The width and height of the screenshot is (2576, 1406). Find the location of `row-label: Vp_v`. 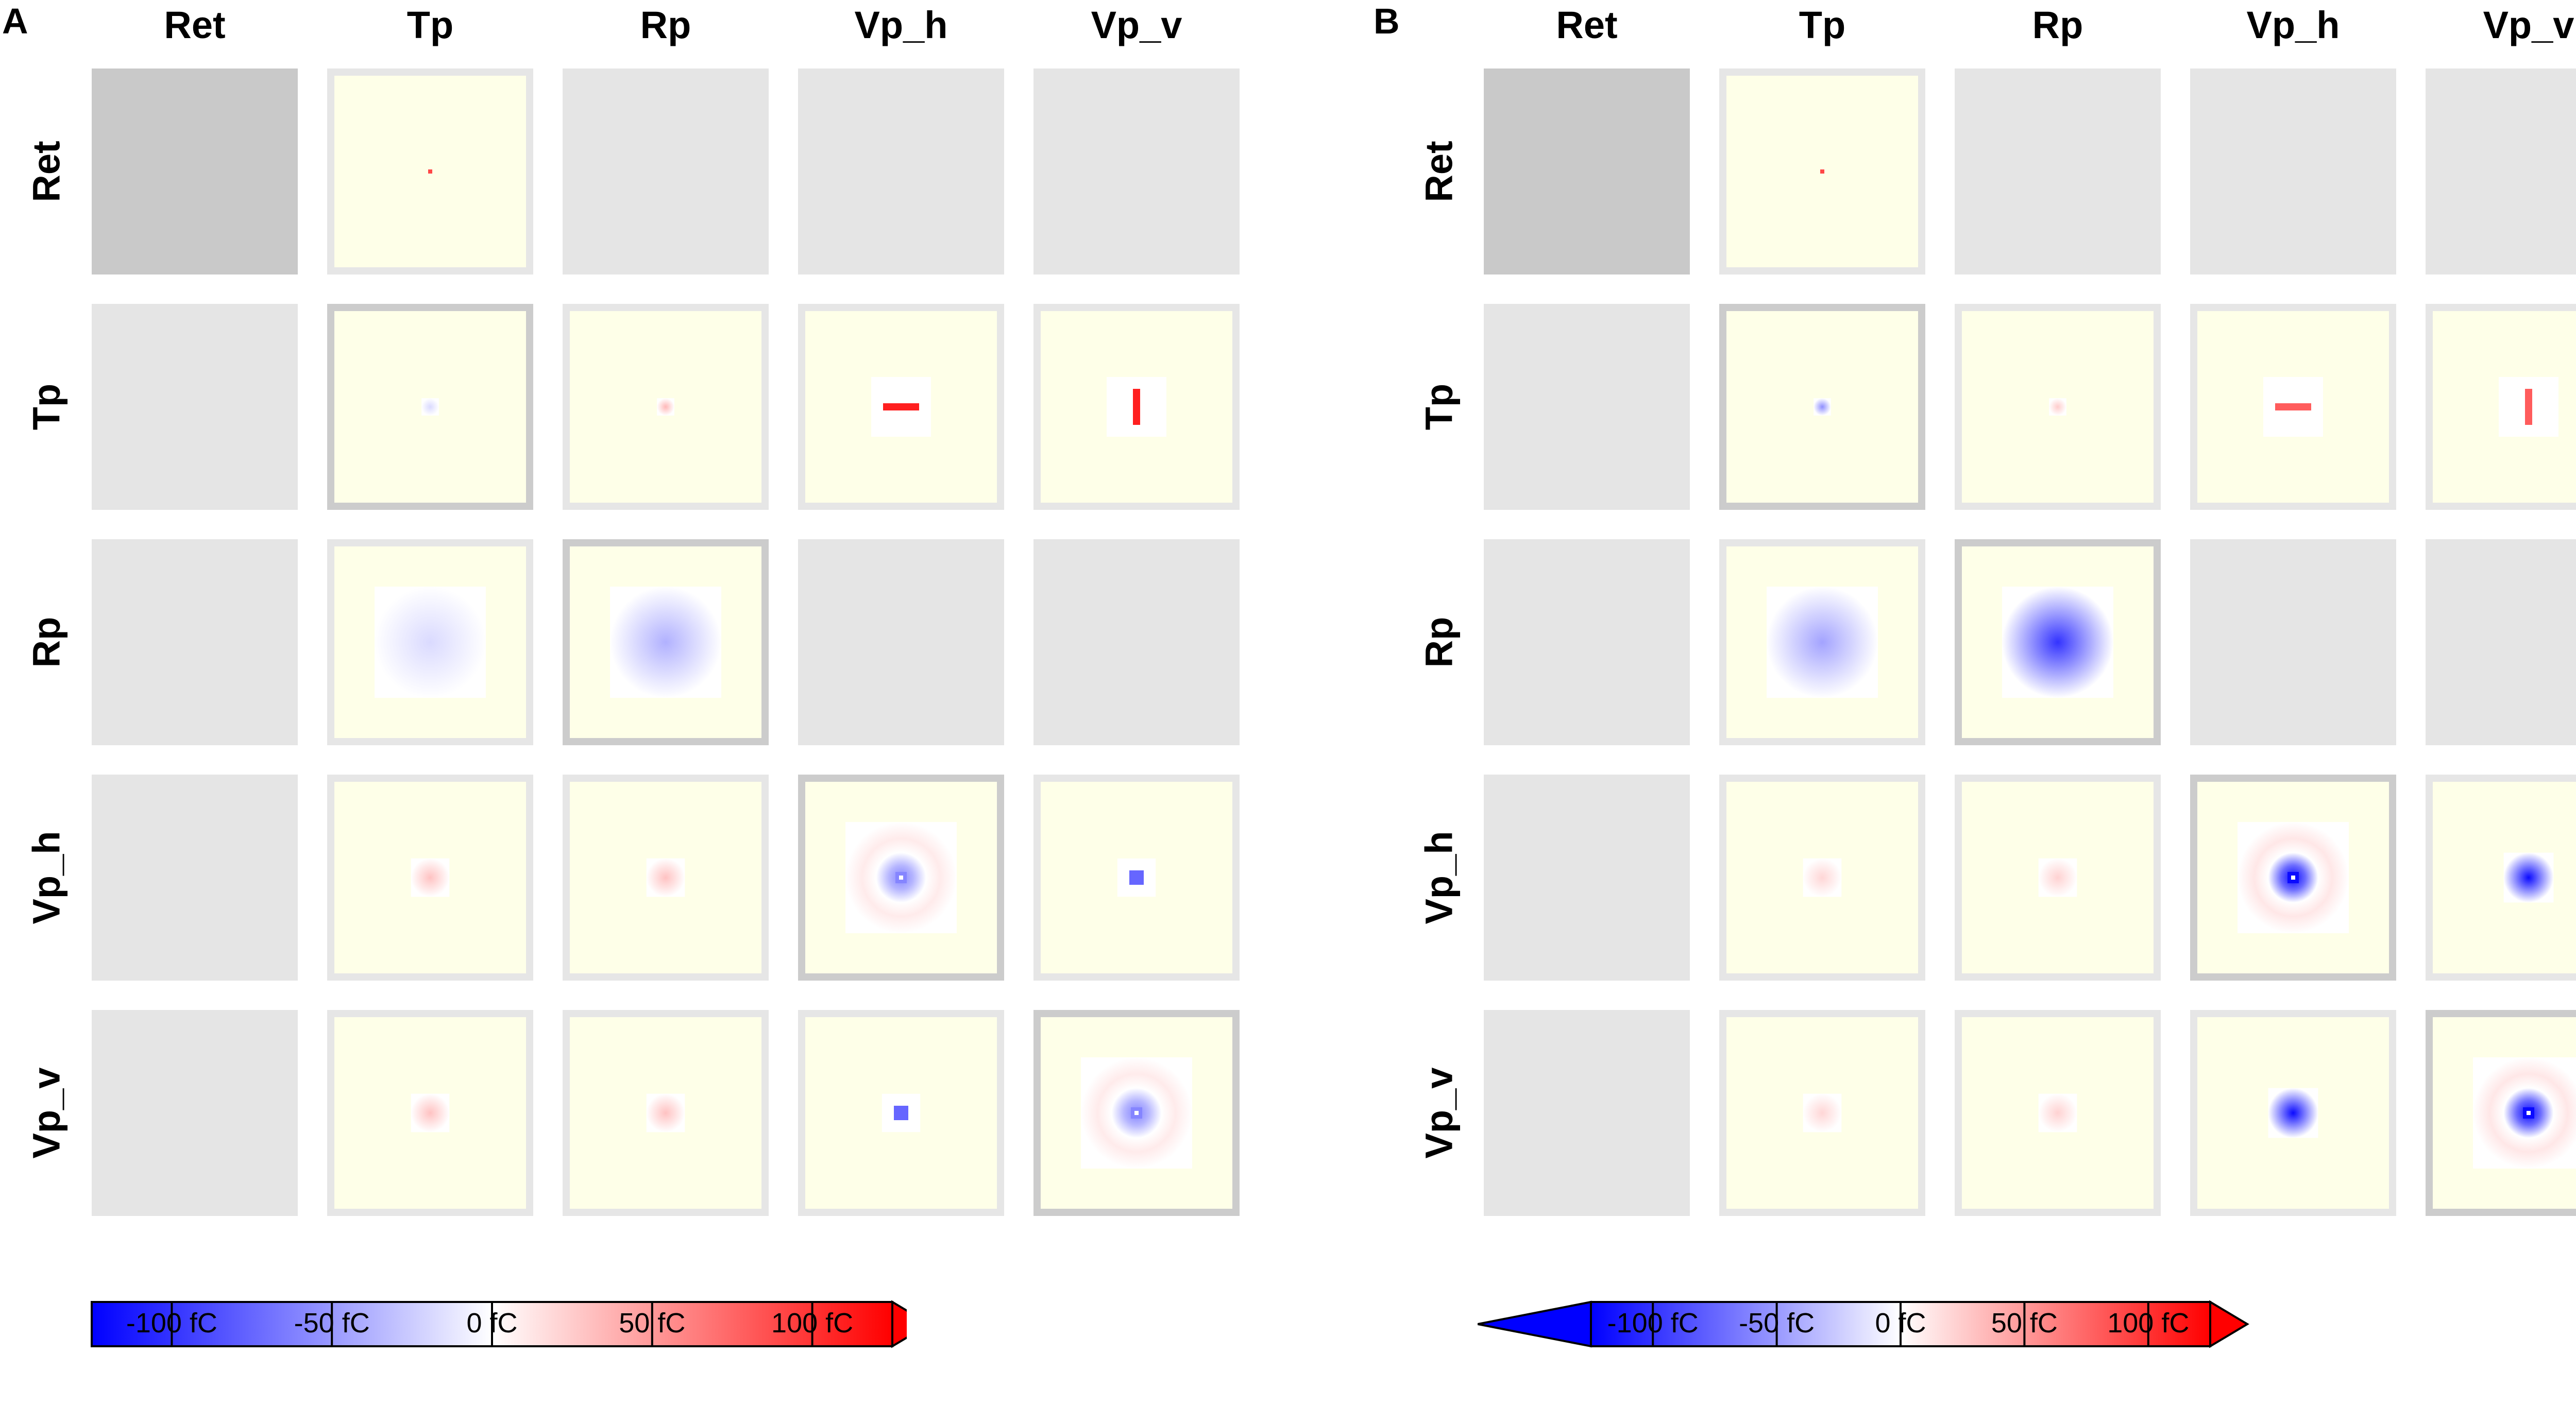

row-label: Vp_v is located at coordinates (49, 1113).